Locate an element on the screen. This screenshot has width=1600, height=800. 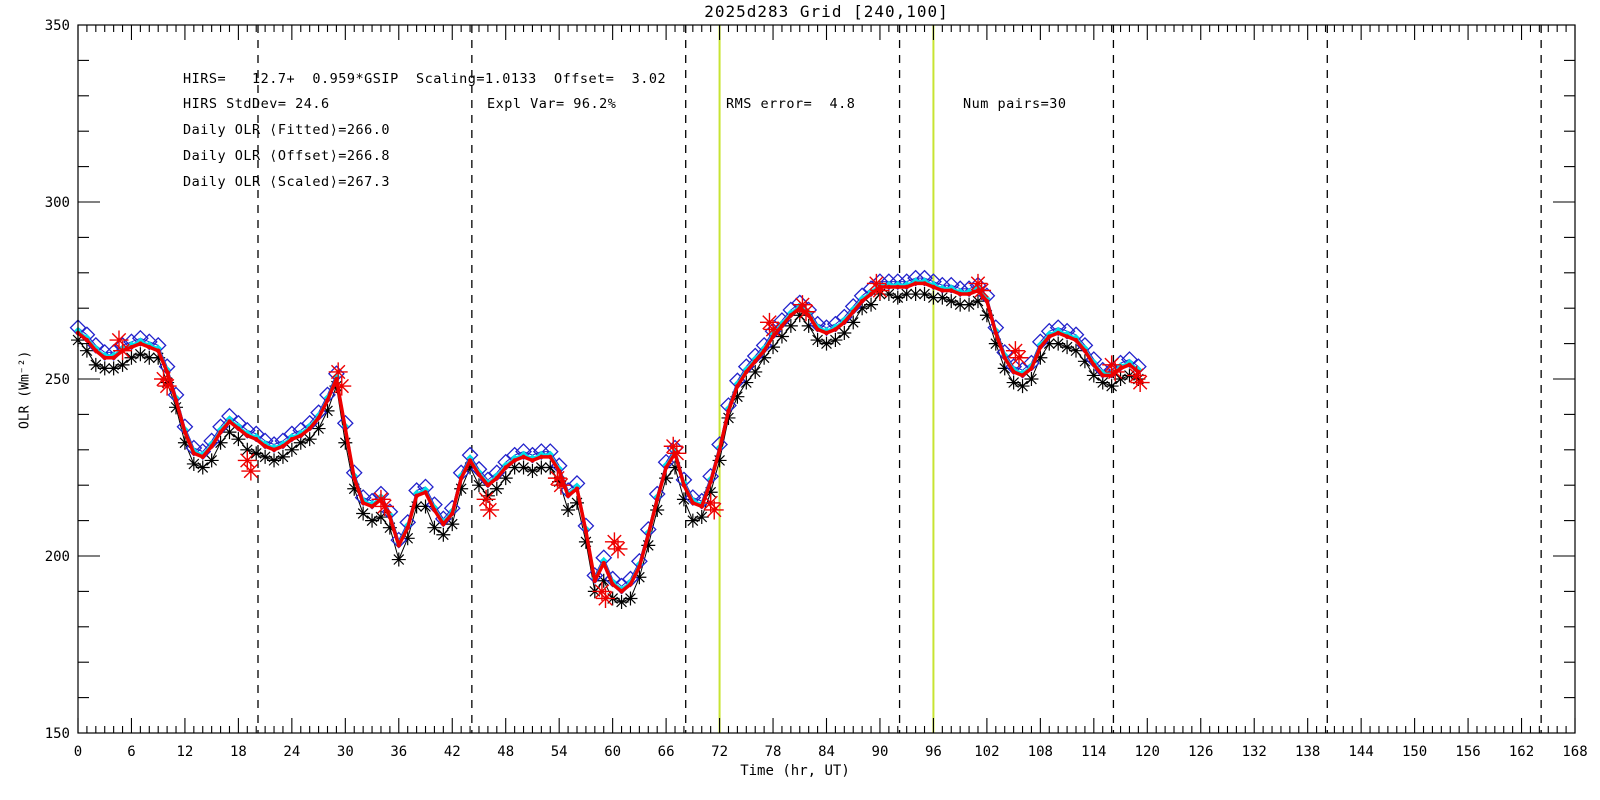
x-tick-label: 54 is located at coordinates (559, 752).